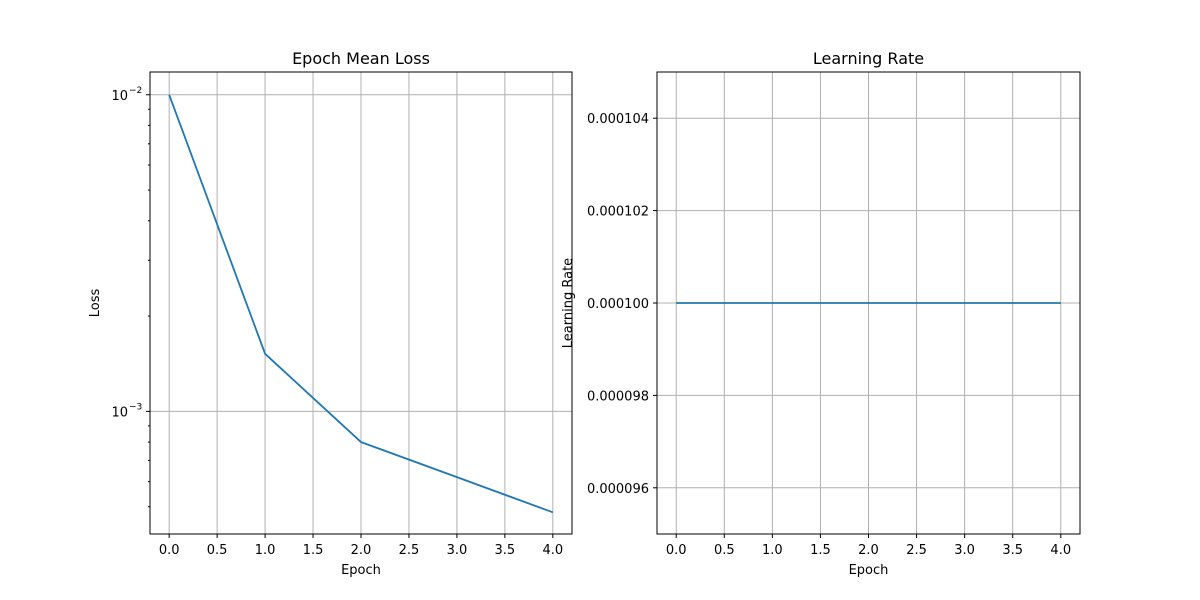  What do you see at coordinates (361, 58) in the screenshot?
I see `chart-title: Epoch Mean Loss` at bounding box center [361, 58].